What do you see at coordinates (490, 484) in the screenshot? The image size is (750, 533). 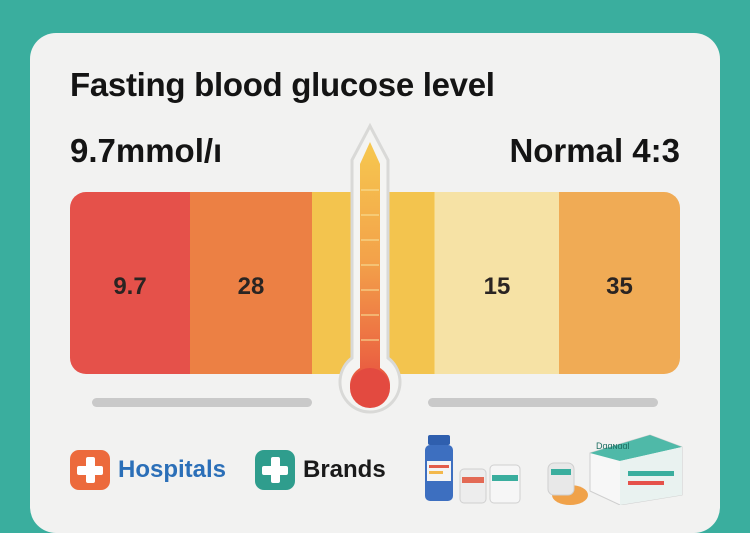 I see `medicine-jar-icon` at bounding box center [490, 484].